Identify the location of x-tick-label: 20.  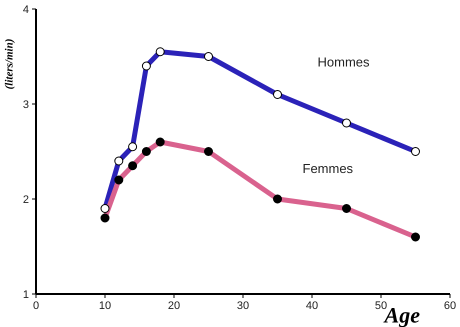
(174, 306).